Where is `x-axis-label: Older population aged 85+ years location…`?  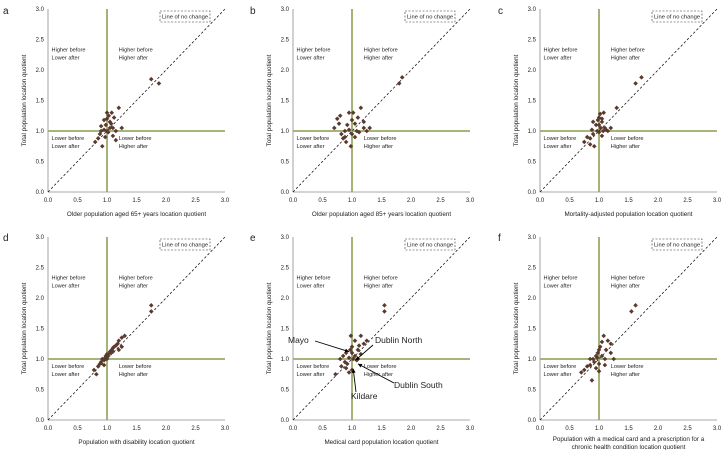 x-axis-label: Older population aged 85+ years location… is located at coordinates (381, 214).